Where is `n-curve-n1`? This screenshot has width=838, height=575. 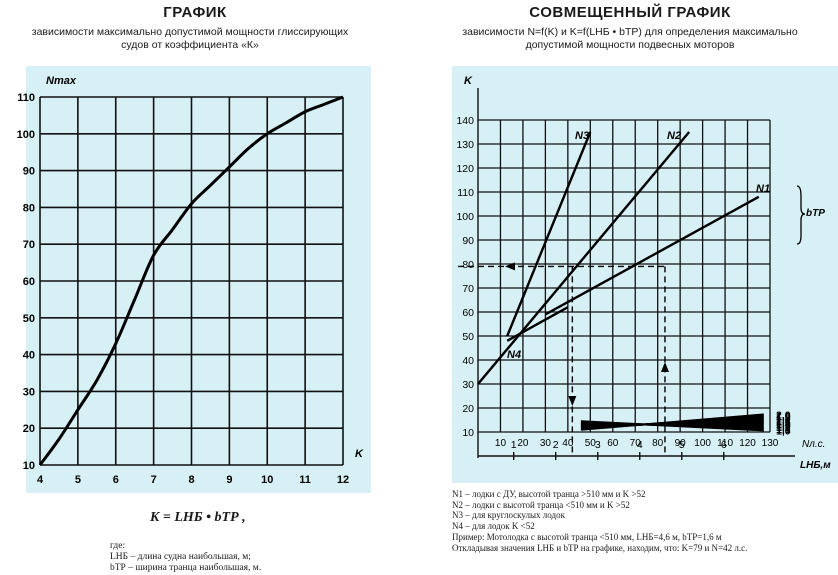
n-curve-n1 is located at coordinates (652, 255).